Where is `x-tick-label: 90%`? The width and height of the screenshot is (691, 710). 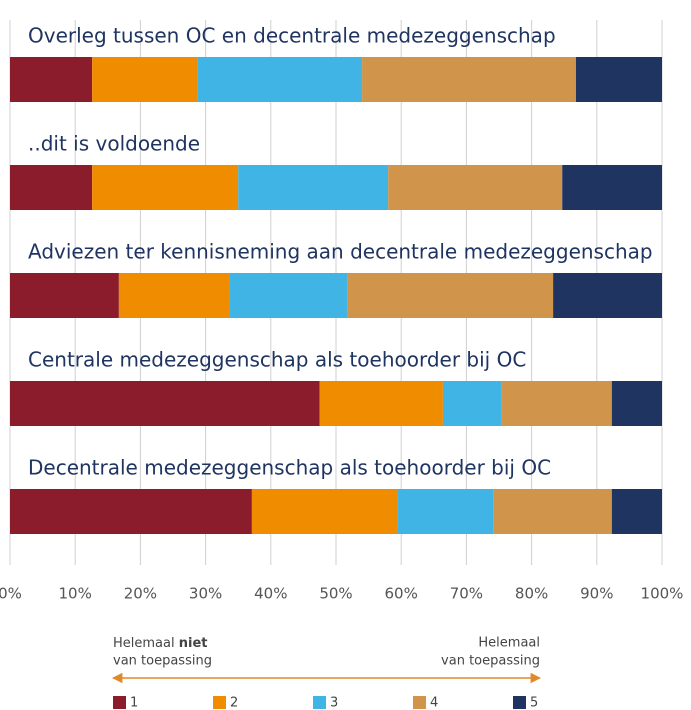 x-tick-label: 90% is located at coordinates (596, 594).